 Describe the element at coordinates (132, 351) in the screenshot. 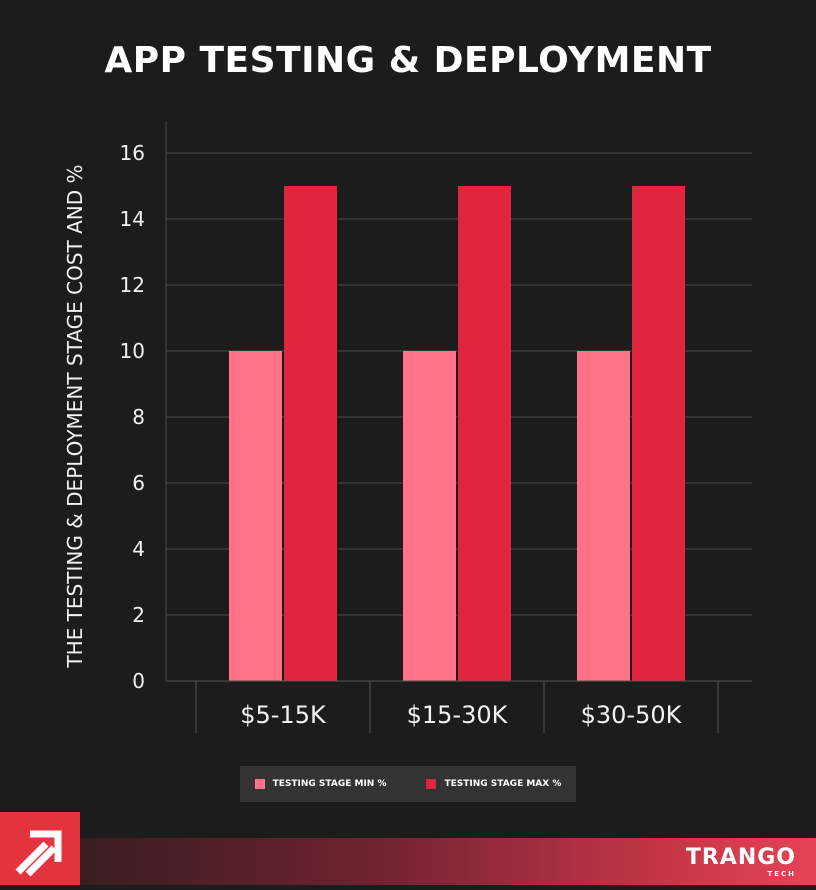

I see `y-tick-label: 10` at that location.